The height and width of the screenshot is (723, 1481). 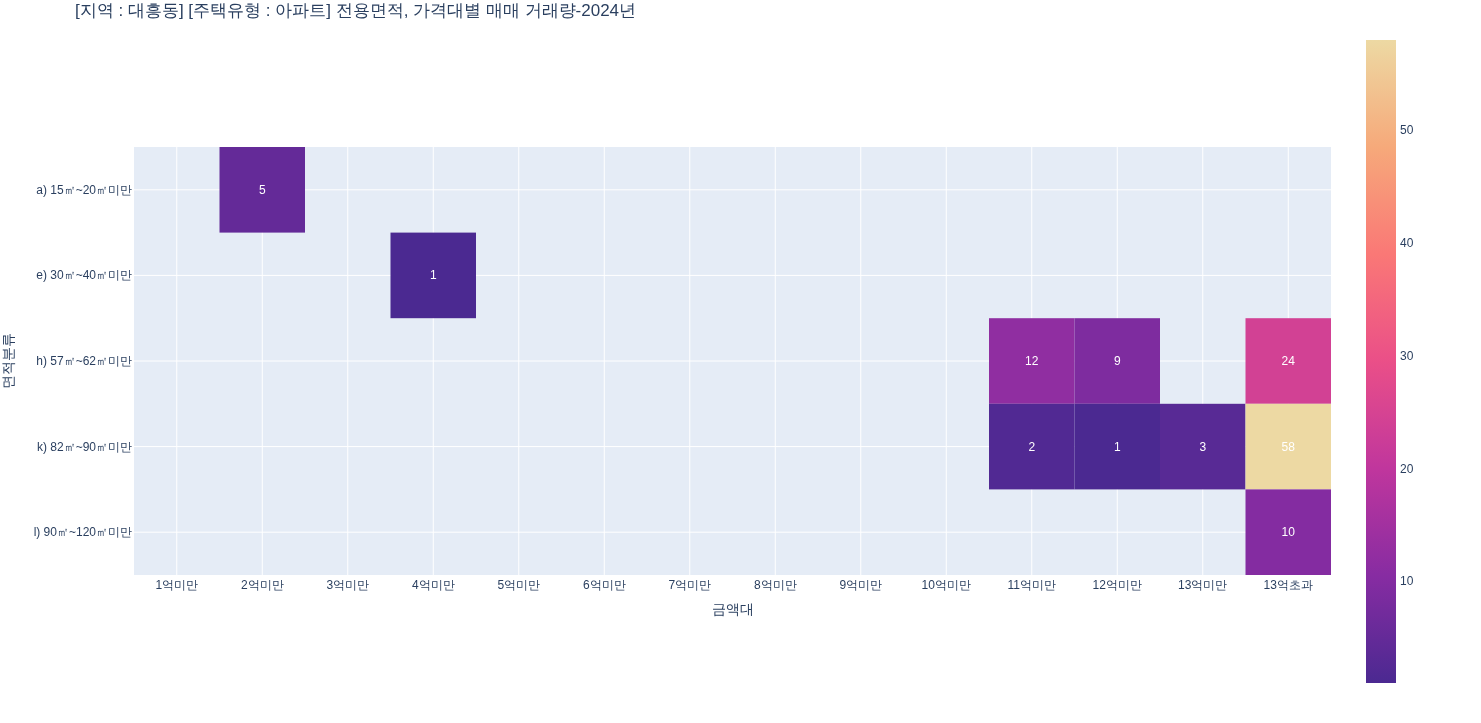 What do you see at coordinates (1032, 446) in the screenshot?
I see `data-label: 2` at bounding box center [1032, 446].